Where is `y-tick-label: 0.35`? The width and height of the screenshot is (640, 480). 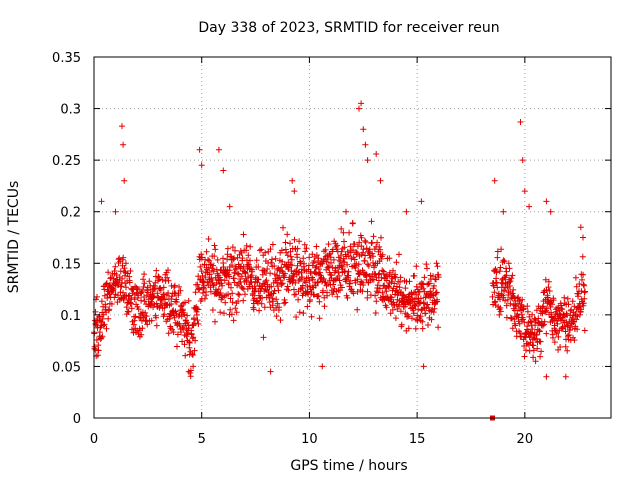
y-tick-label: 0.35 is located at coordinates (66, 58).